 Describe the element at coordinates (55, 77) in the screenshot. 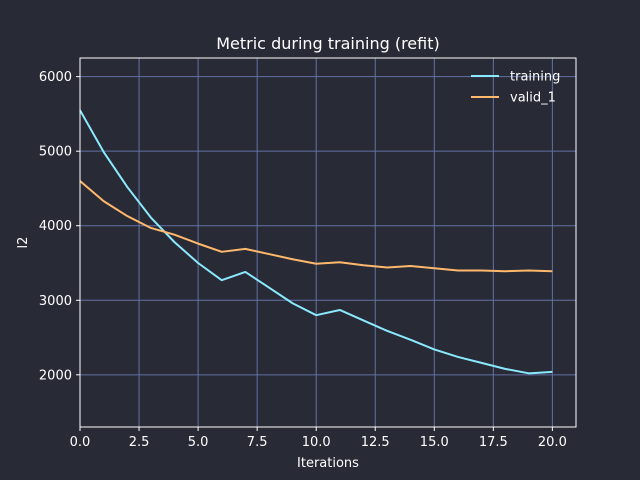

I see `y-tick-label: 6000` at that location.